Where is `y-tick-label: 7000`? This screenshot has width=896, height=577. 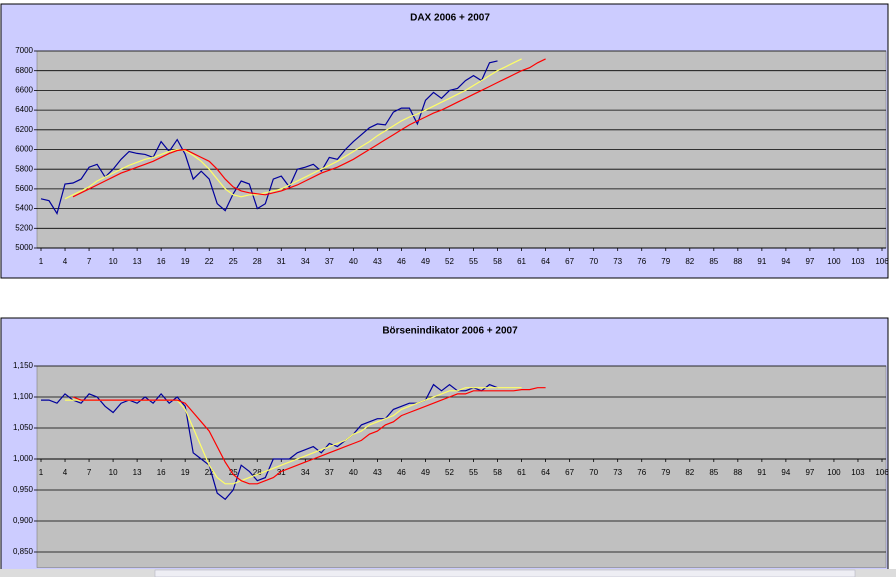 y-tick-label: 7000 is located at coordinates (24, 50).